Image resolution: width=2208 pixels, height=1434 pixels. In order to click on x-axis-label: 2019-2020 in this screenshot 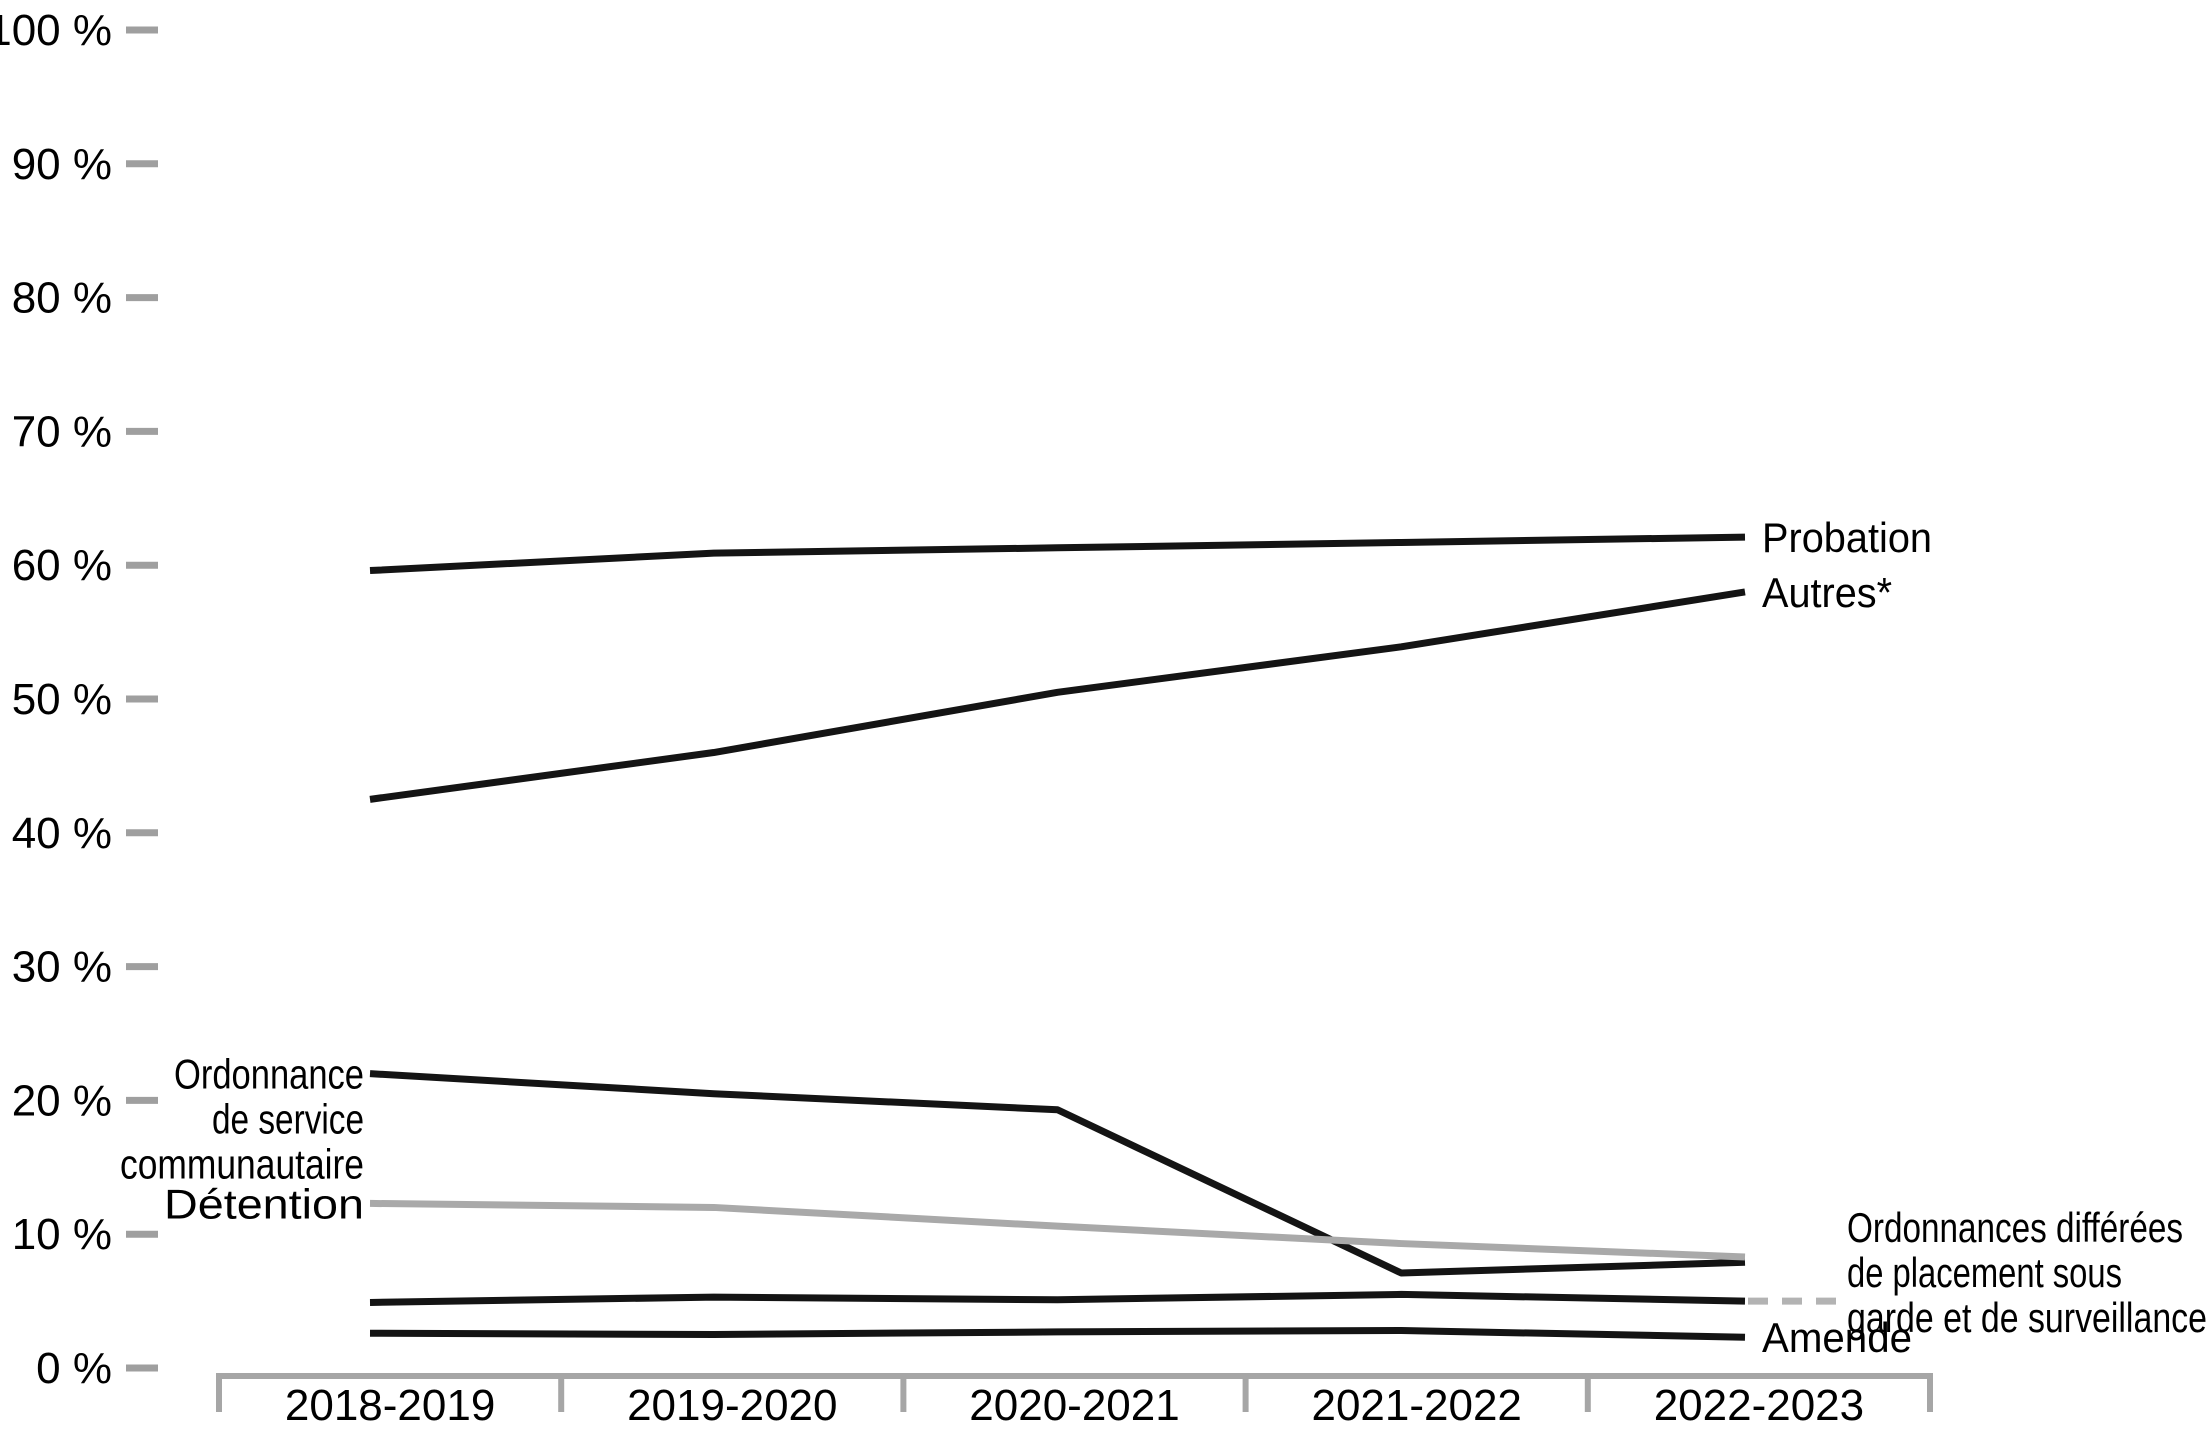, I will do `click(732, 1405)`.